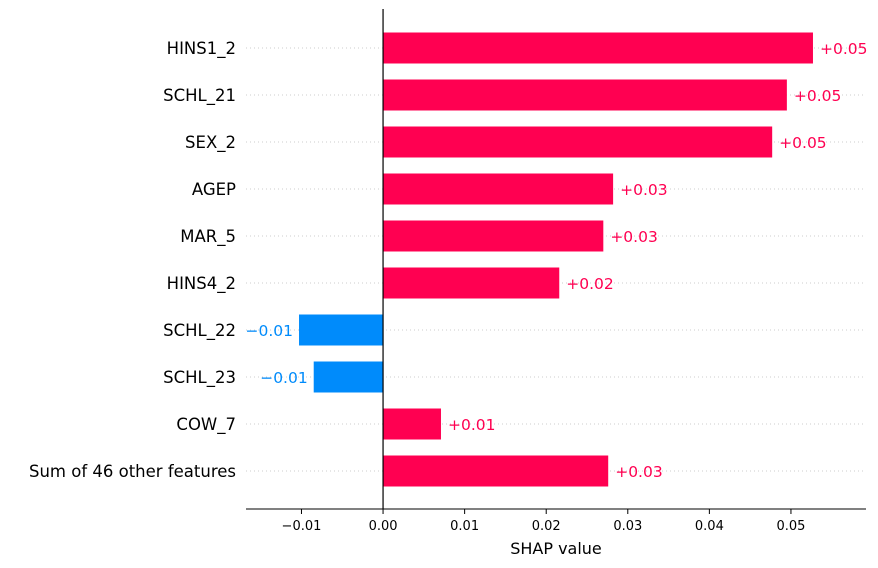  What do you see at coordinates (210, 143) in the screenshot?
I see `feature-label: SEX_2` at bounding box center [210, 143].